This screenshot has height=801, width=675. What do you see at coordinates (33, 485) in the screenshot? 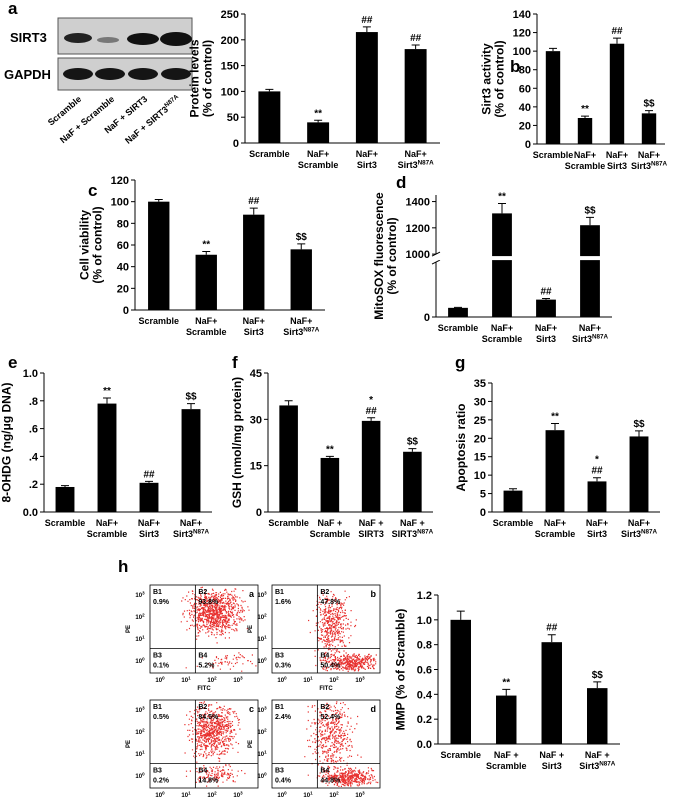
I see `y-tick-label: .2` at bounding box center [33, 485].